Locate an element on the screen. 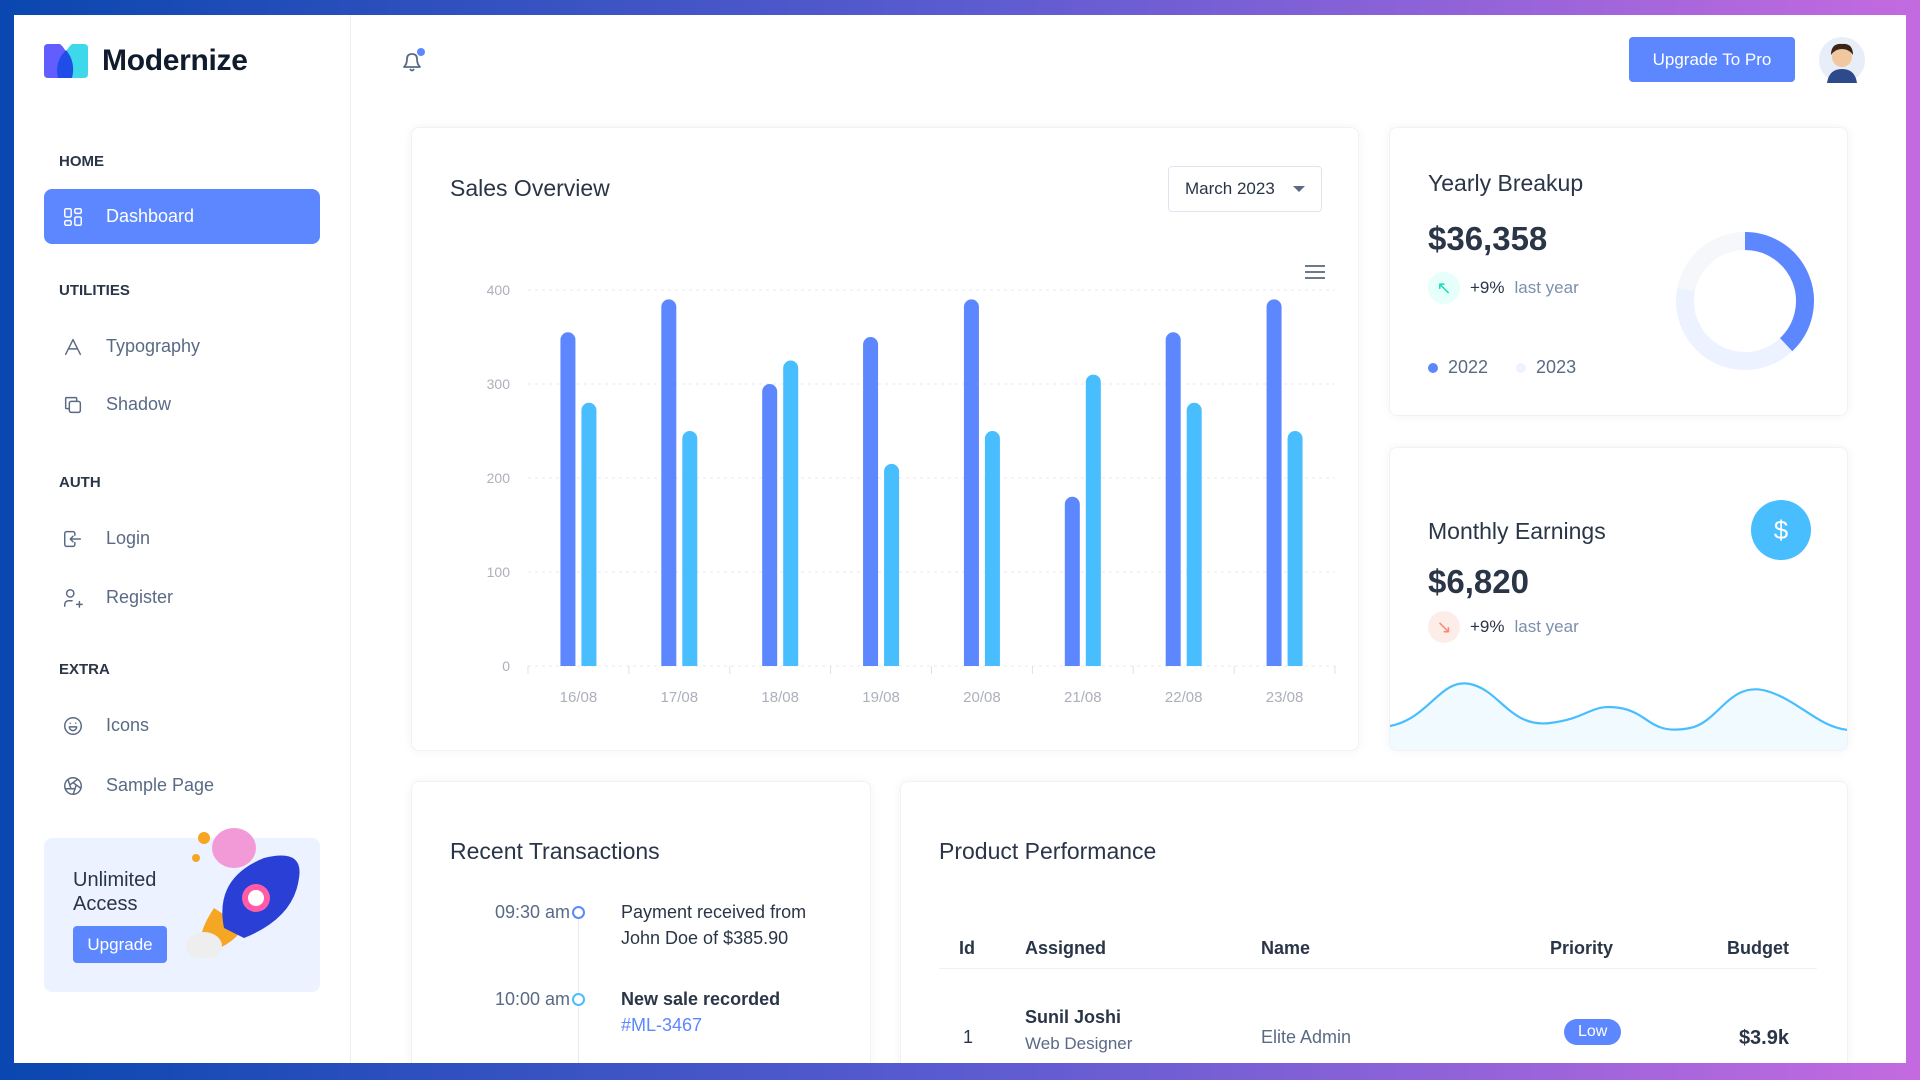 This screenshot has height=1080, width=1920. x-tick-label: 18/08 is located at coordinates (780, 697).